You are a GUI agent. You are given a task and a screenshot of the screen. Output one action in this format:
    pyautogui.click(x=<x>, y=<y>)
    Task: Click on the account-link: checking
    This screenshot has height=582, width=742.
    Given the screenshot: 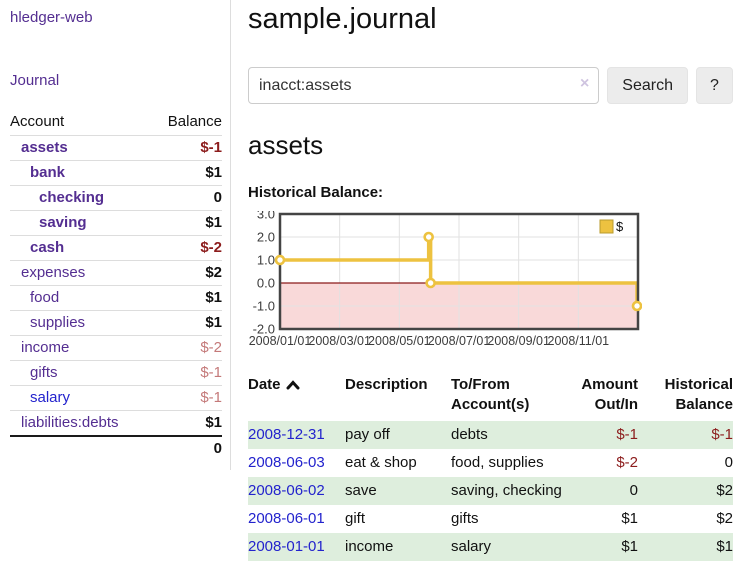 What is the action you would take?
    pyautogui.click(x=72, y=197)
    